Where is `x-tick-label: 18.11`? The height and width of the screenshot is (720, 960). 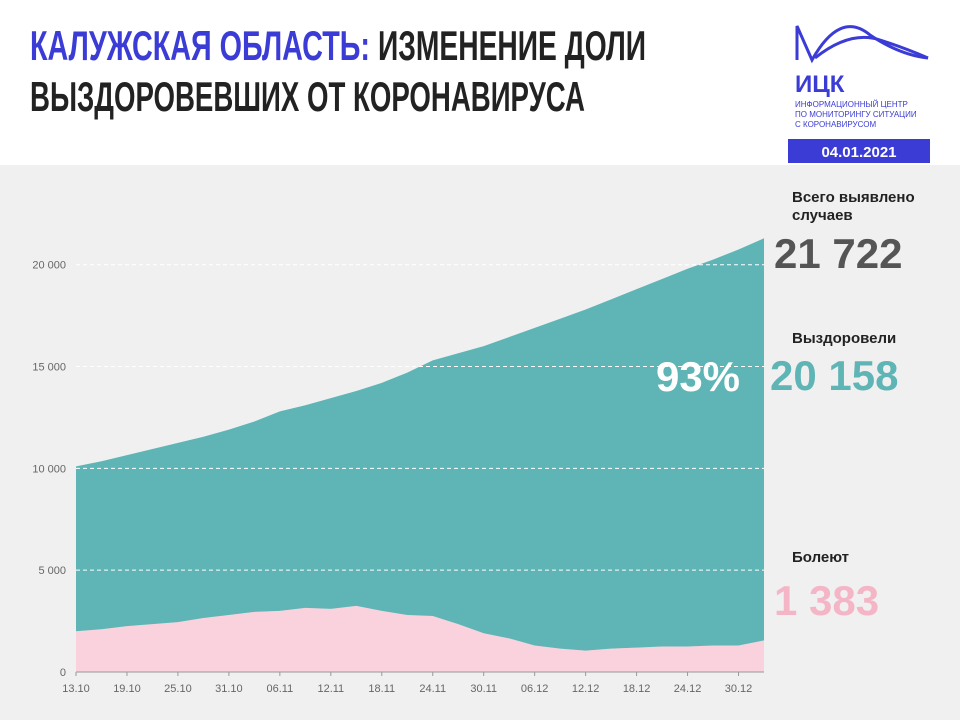
x-tick-label: 18.11 is located at coordinates (381, 689).